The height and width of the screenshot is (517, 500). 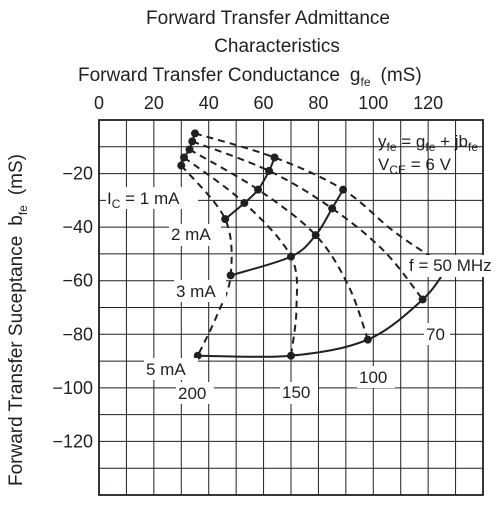 What do you see at coordinates (23, 210) in the screenshot?
I see `y-axis-symbol-sub: fe` at bounding box center [23, 210].